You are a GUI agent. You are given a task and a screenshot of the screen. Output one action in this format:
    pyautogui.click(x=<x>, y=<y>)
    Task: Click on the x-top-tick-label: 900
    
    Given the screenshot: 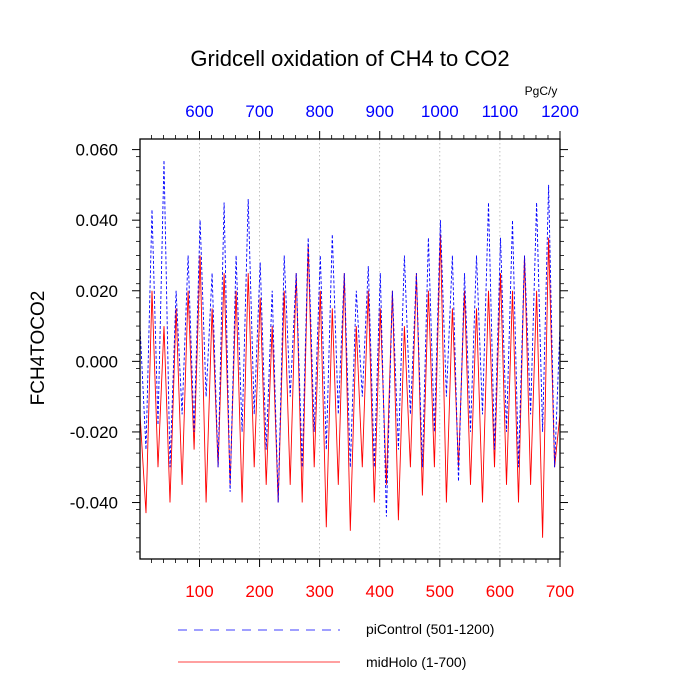 What is the action you would take?
    pyautogui.click(x=380, y=111)
    